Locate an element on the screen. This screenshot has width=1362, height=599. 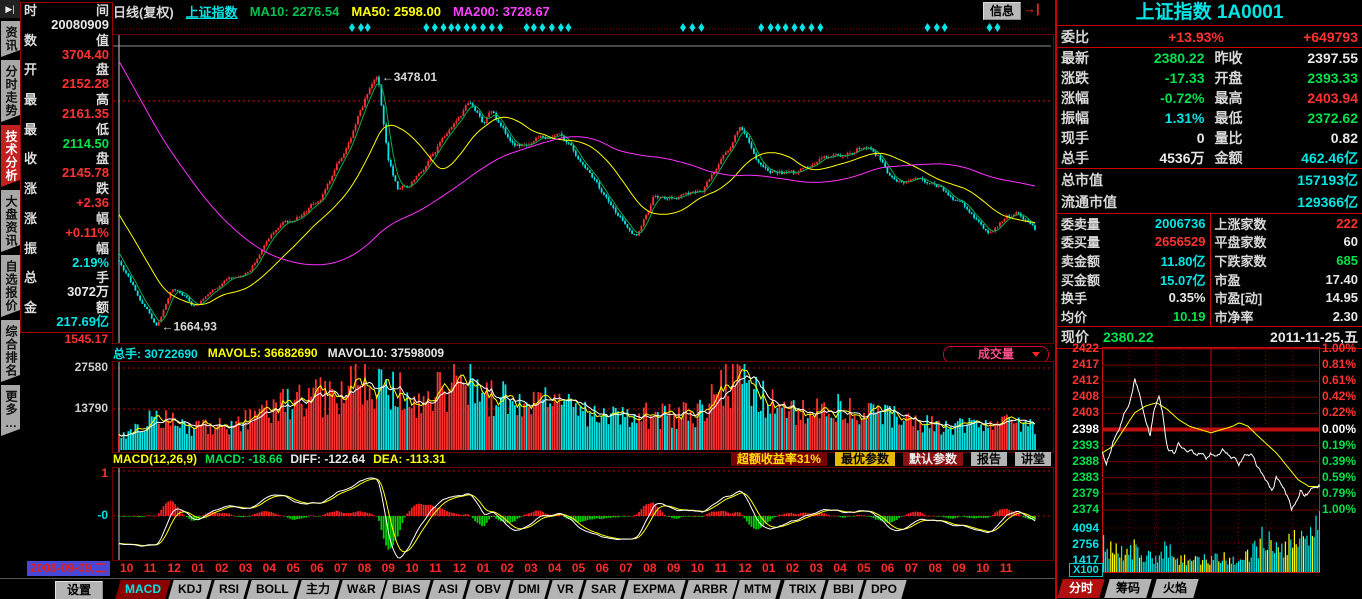
indicator-tab-主力: 主力 is located at coordinates (317, 589).